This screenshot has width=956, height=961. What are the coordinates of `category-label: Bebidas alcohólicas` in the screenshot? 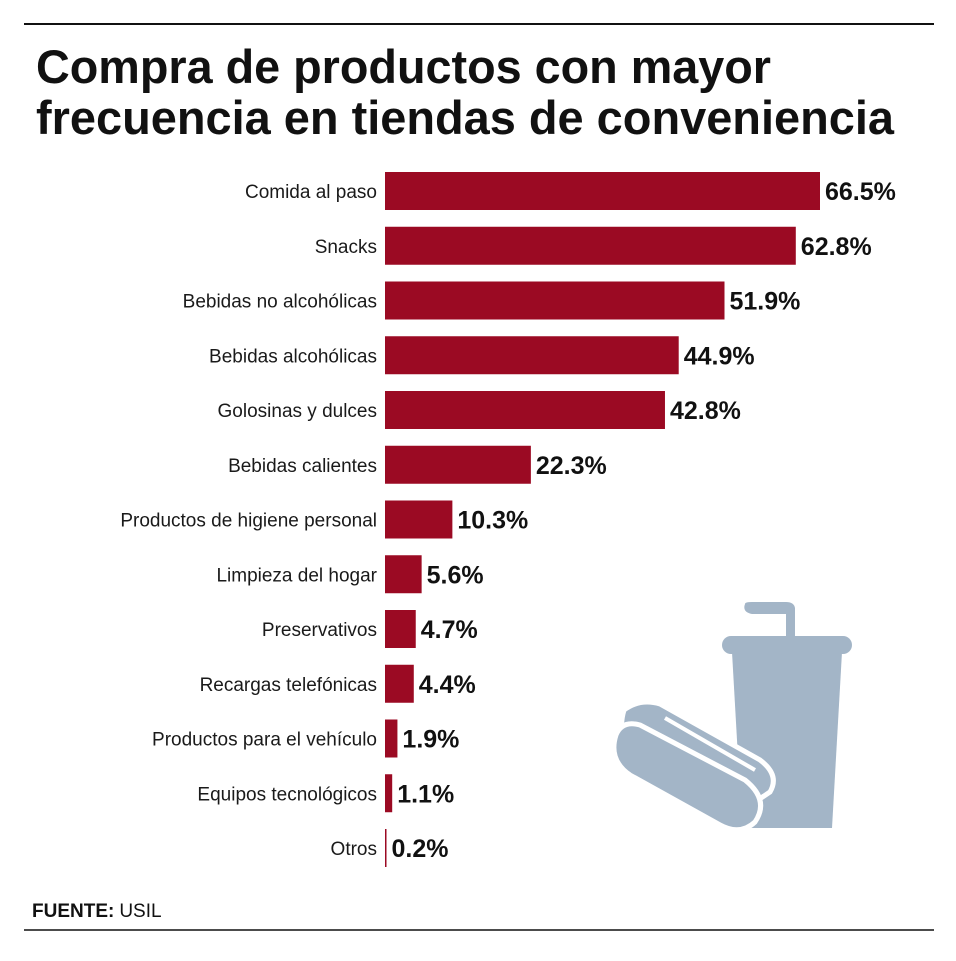 It's located at (293, 356).